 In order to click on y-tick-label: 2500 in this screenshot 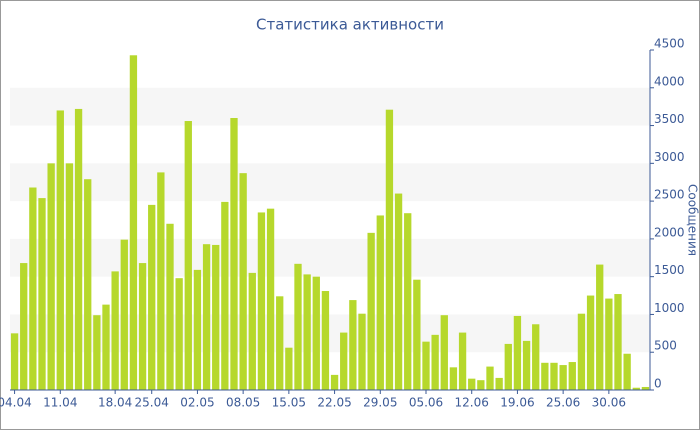, I will do `click(669, 195)`.